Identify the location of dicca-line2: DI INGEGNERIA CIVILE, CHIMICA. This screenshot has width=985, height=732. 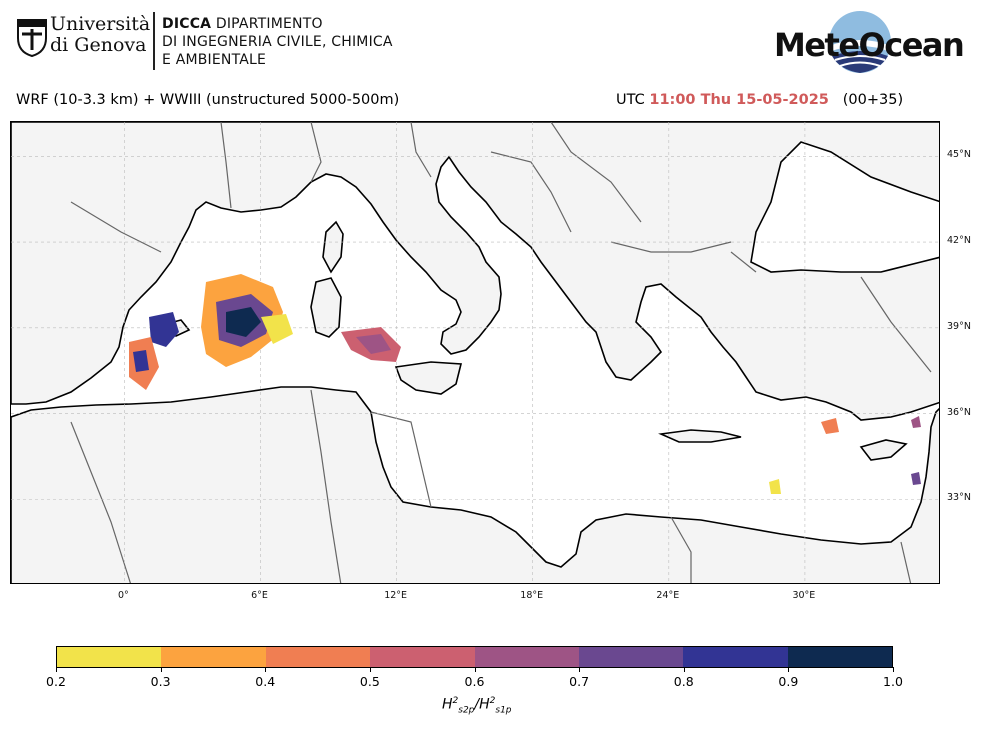
(277, 42).